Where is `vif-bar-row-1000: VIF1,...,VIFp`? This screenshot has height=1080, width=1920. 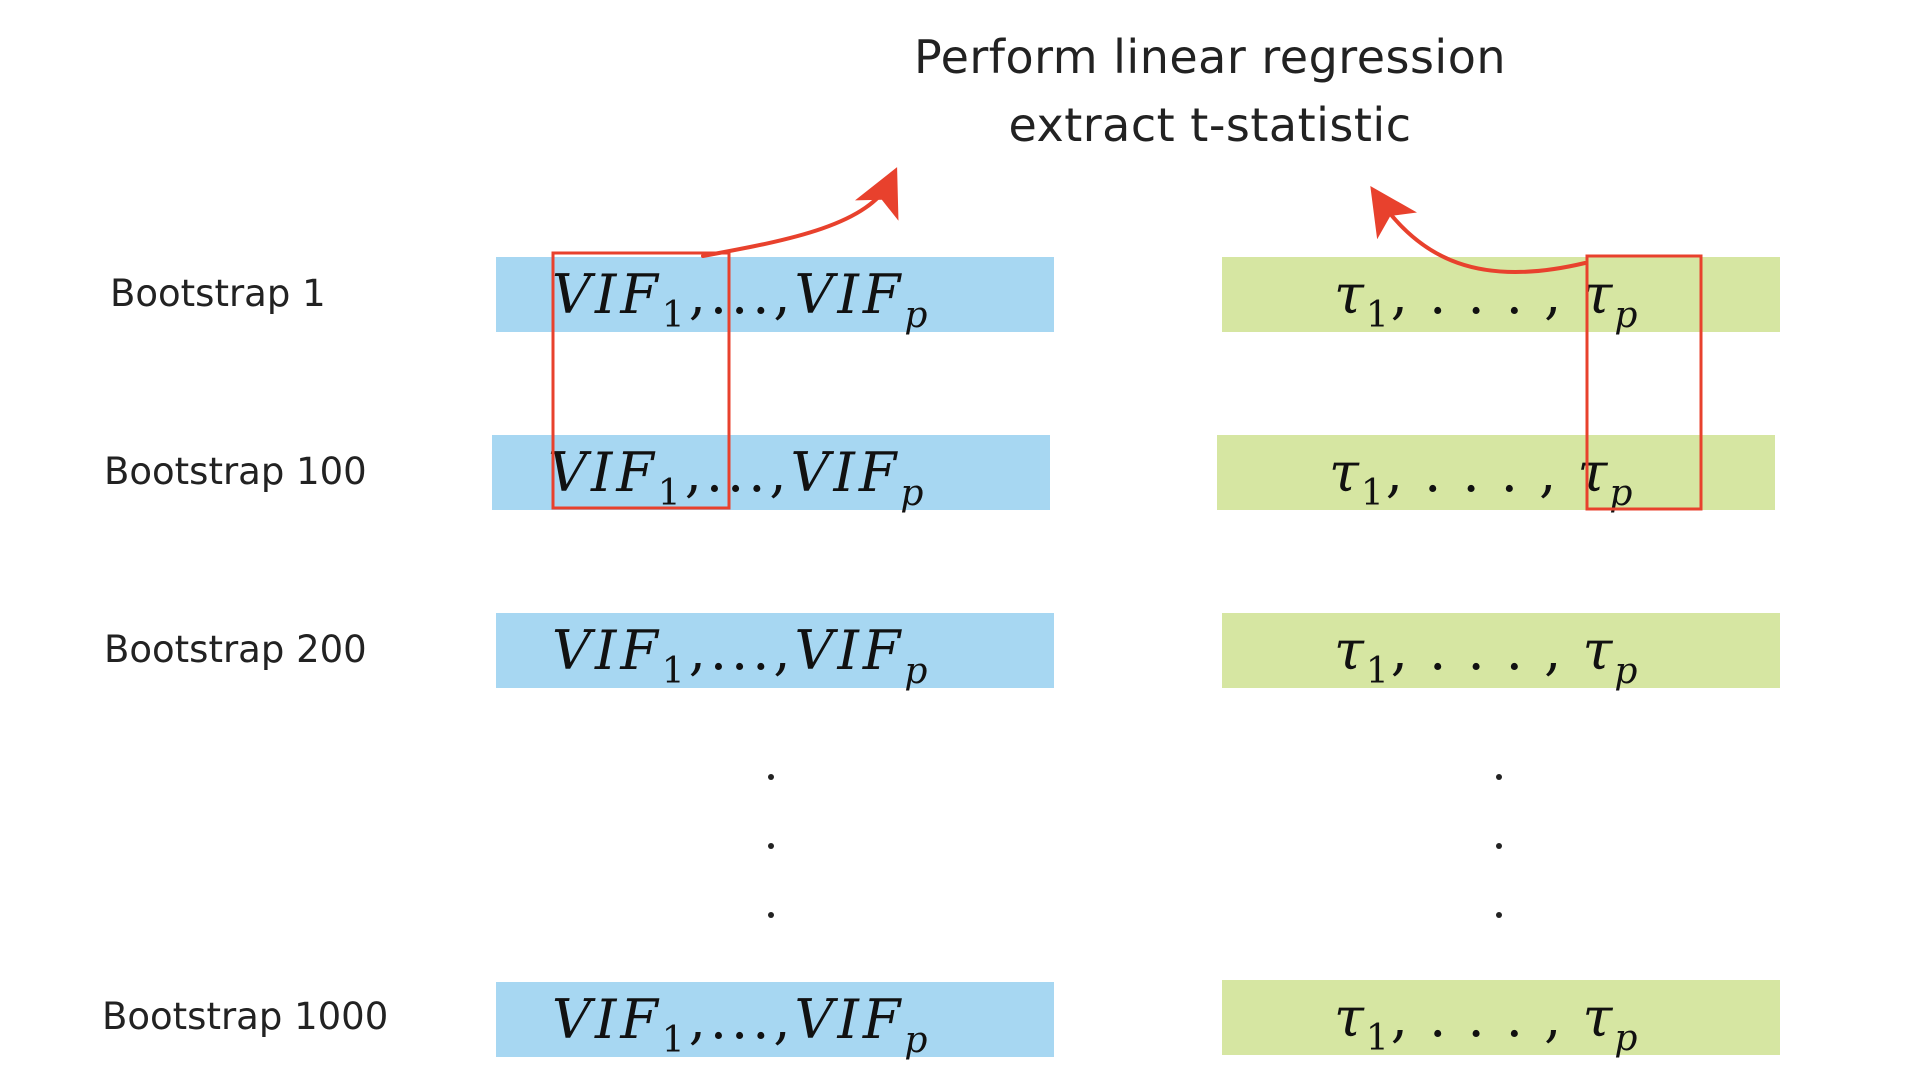
vif-bar-row-1000: VIF1,...,VIFp is located at coordinates (775, 1021).